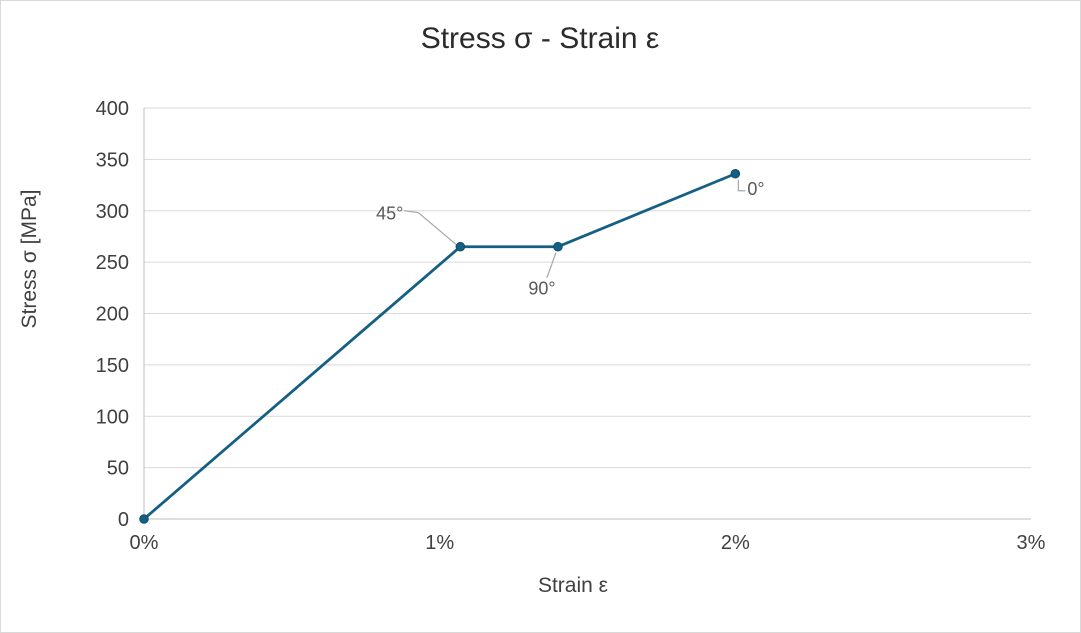 Image resolution: width=1081 pixels, height=633 pixels. What do you see at coordinates (112, 417) in the screenshot?
I see `y-tick-label: 100` at bounding box center [112, 417].